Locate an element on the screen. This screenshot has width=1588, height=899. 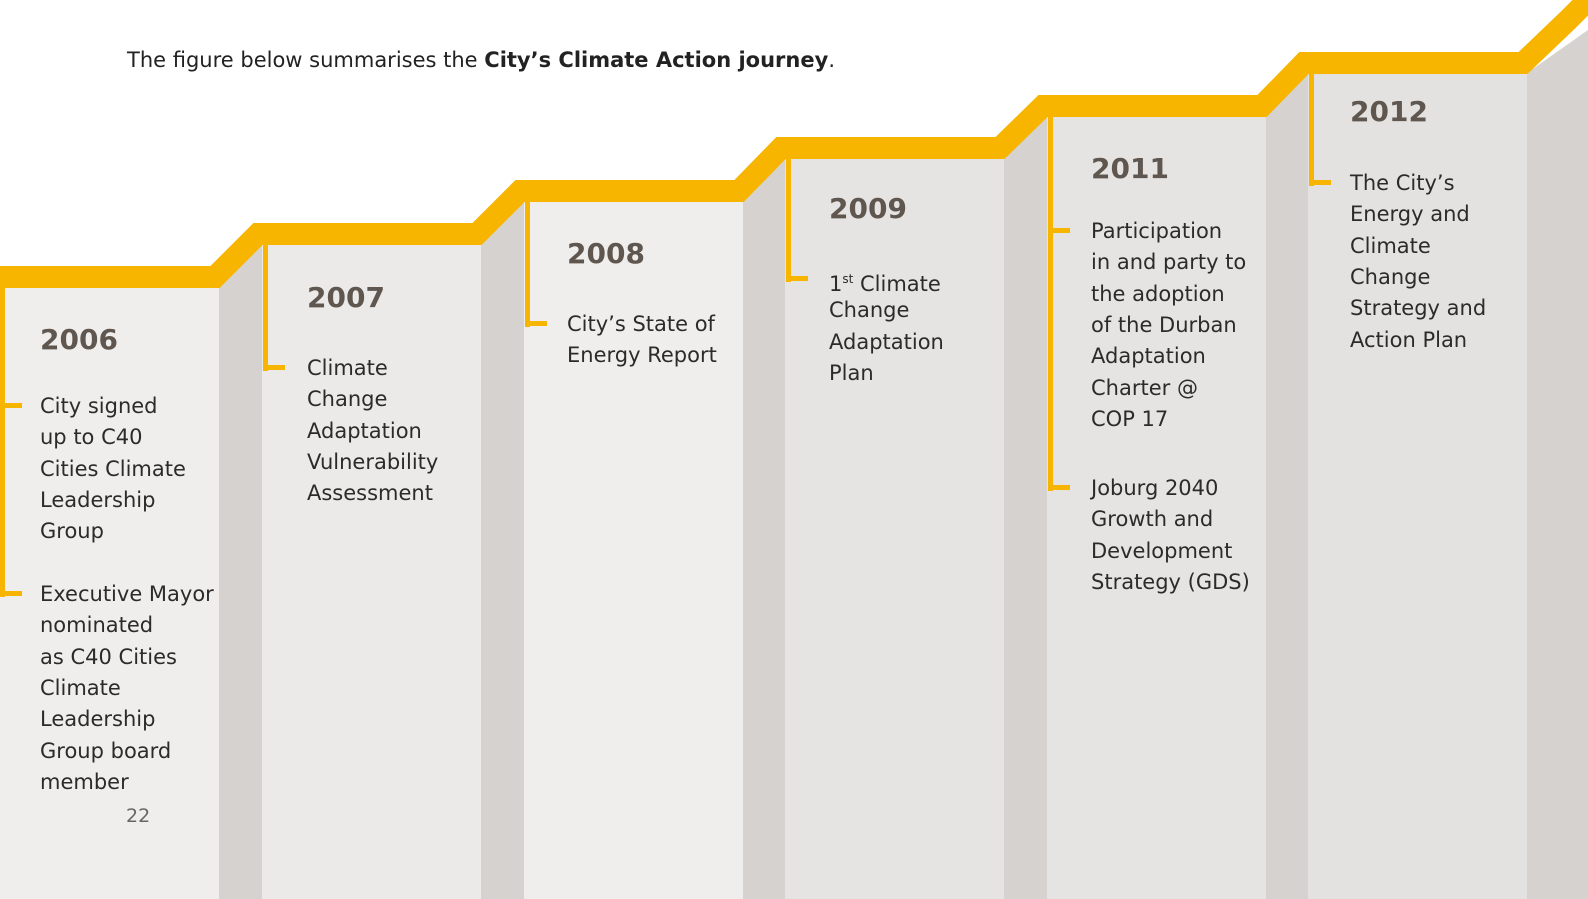
year: 2012 is located at coordinates (1389, 111).